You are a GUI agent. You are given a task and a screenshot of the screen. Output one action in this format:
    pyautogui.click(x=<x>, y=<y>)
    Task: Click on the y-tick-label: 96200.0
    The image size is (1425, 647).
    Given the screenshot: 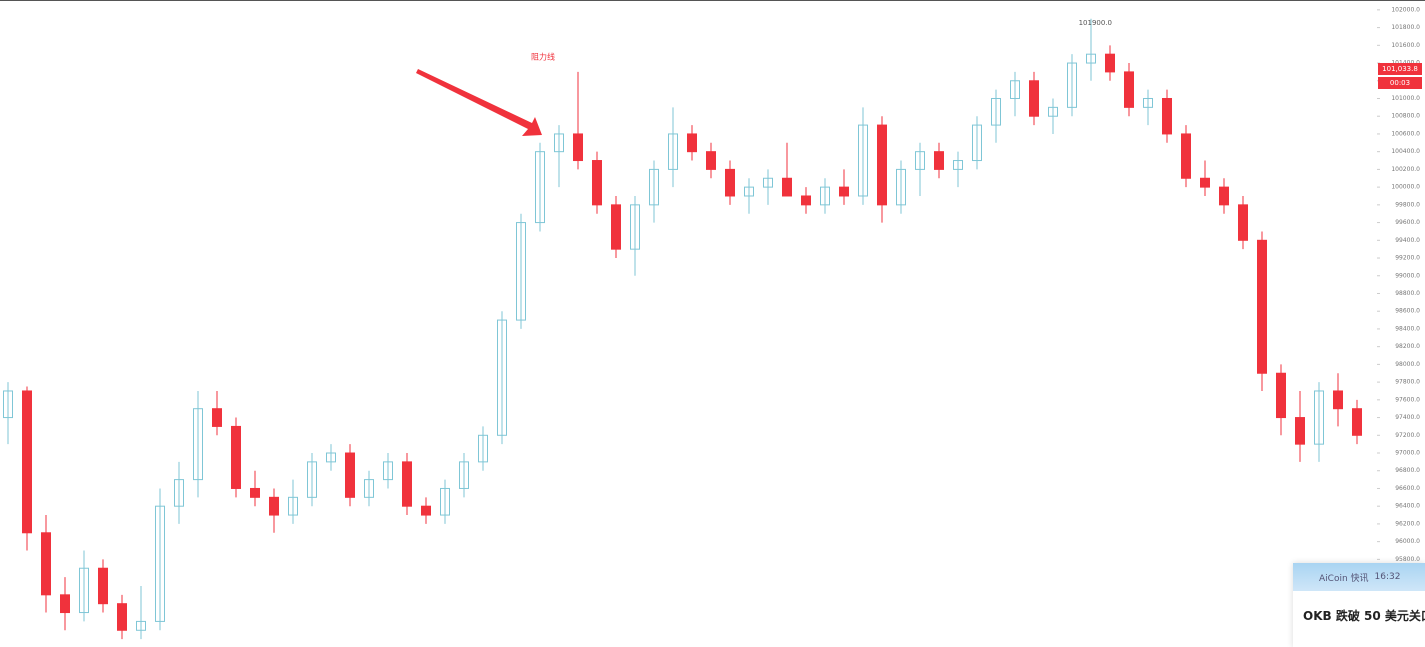 What is the action you would take?
    pyautogui.click(x=1407, y=523)
    